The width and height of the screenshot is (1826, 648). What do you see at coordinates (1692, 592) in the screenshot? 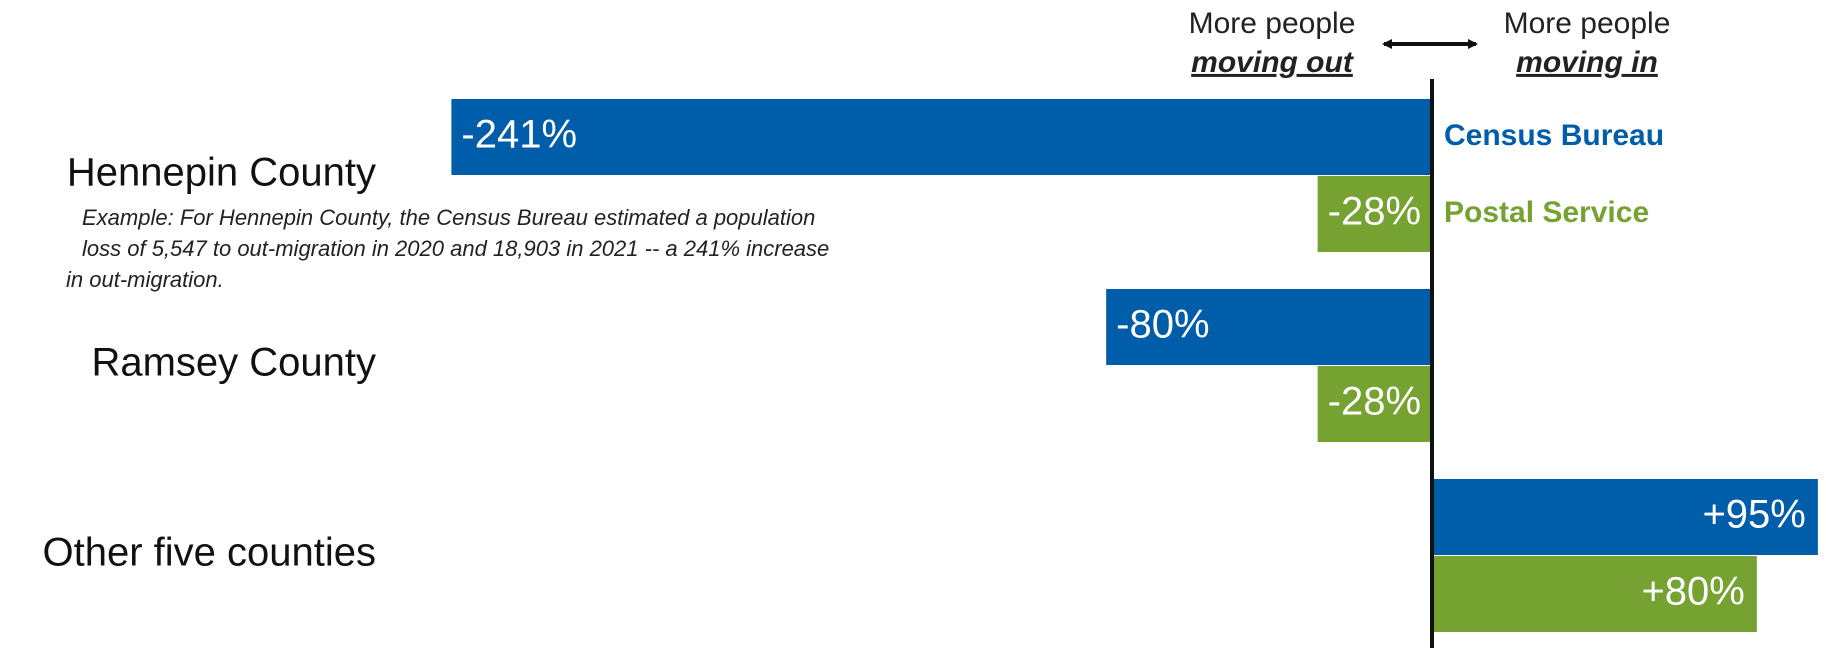
I see `value-label: +80%` at bounding box center [1692, 592].